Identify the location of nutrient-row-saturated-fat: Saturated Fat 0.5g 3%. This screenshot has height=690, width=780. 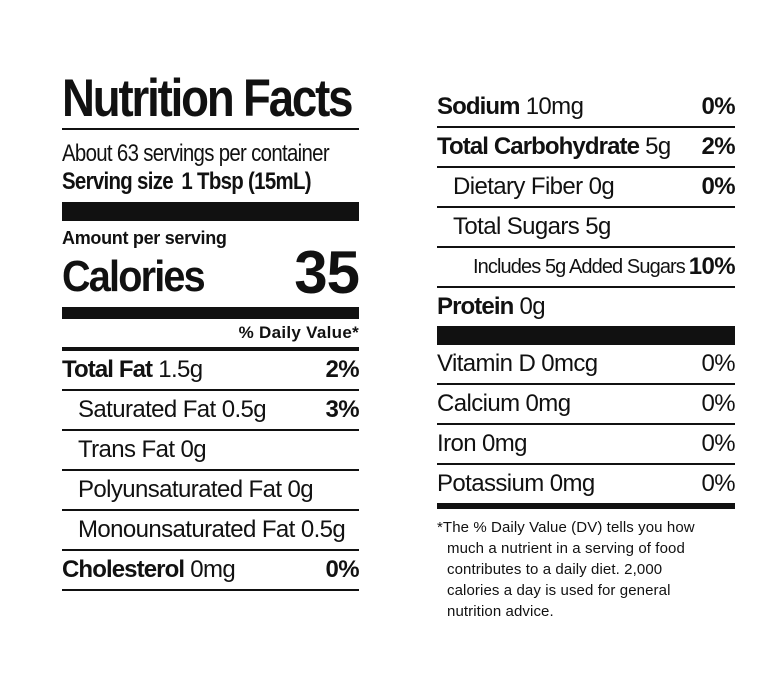
(211, 411).